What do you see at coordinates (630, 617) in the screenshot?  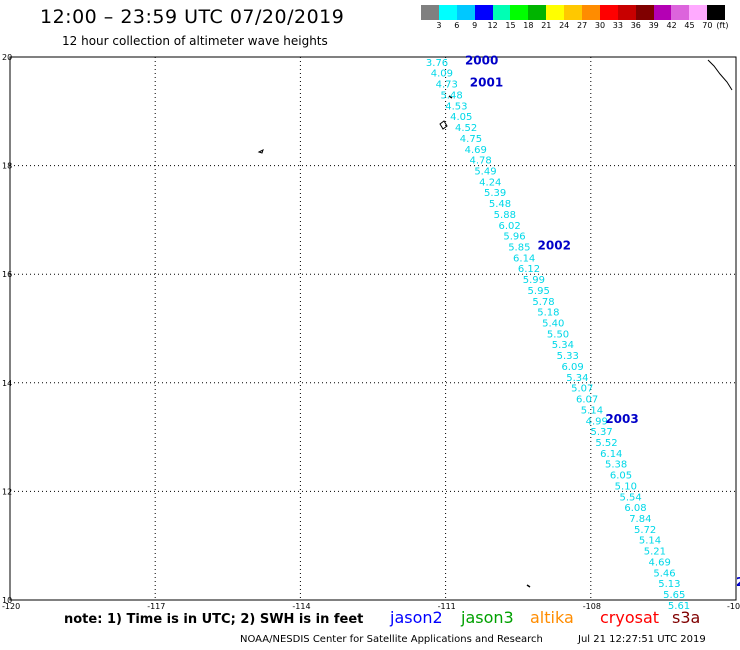 I see `satellite-legend-item: cryosat` at bounding box center [630, 617].